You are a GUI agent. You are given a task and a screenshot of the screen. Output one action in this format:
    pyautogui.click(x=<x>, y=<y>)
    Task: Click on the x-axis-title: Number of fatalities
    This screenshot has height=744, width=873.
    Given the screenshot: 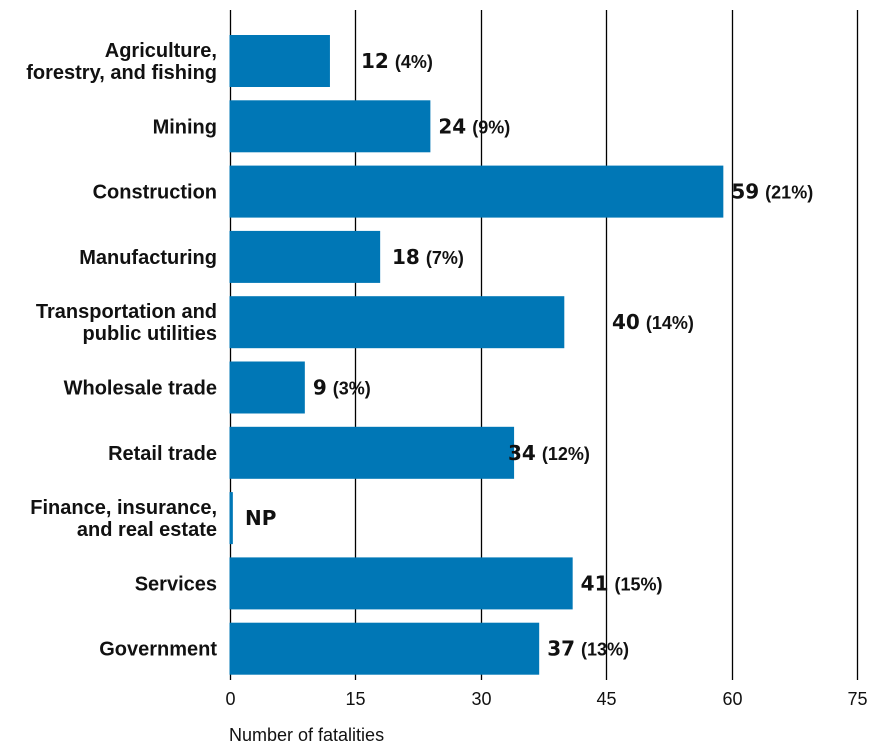 What is the action you would take?
    pyautogui.click(x=306, y=734)
    